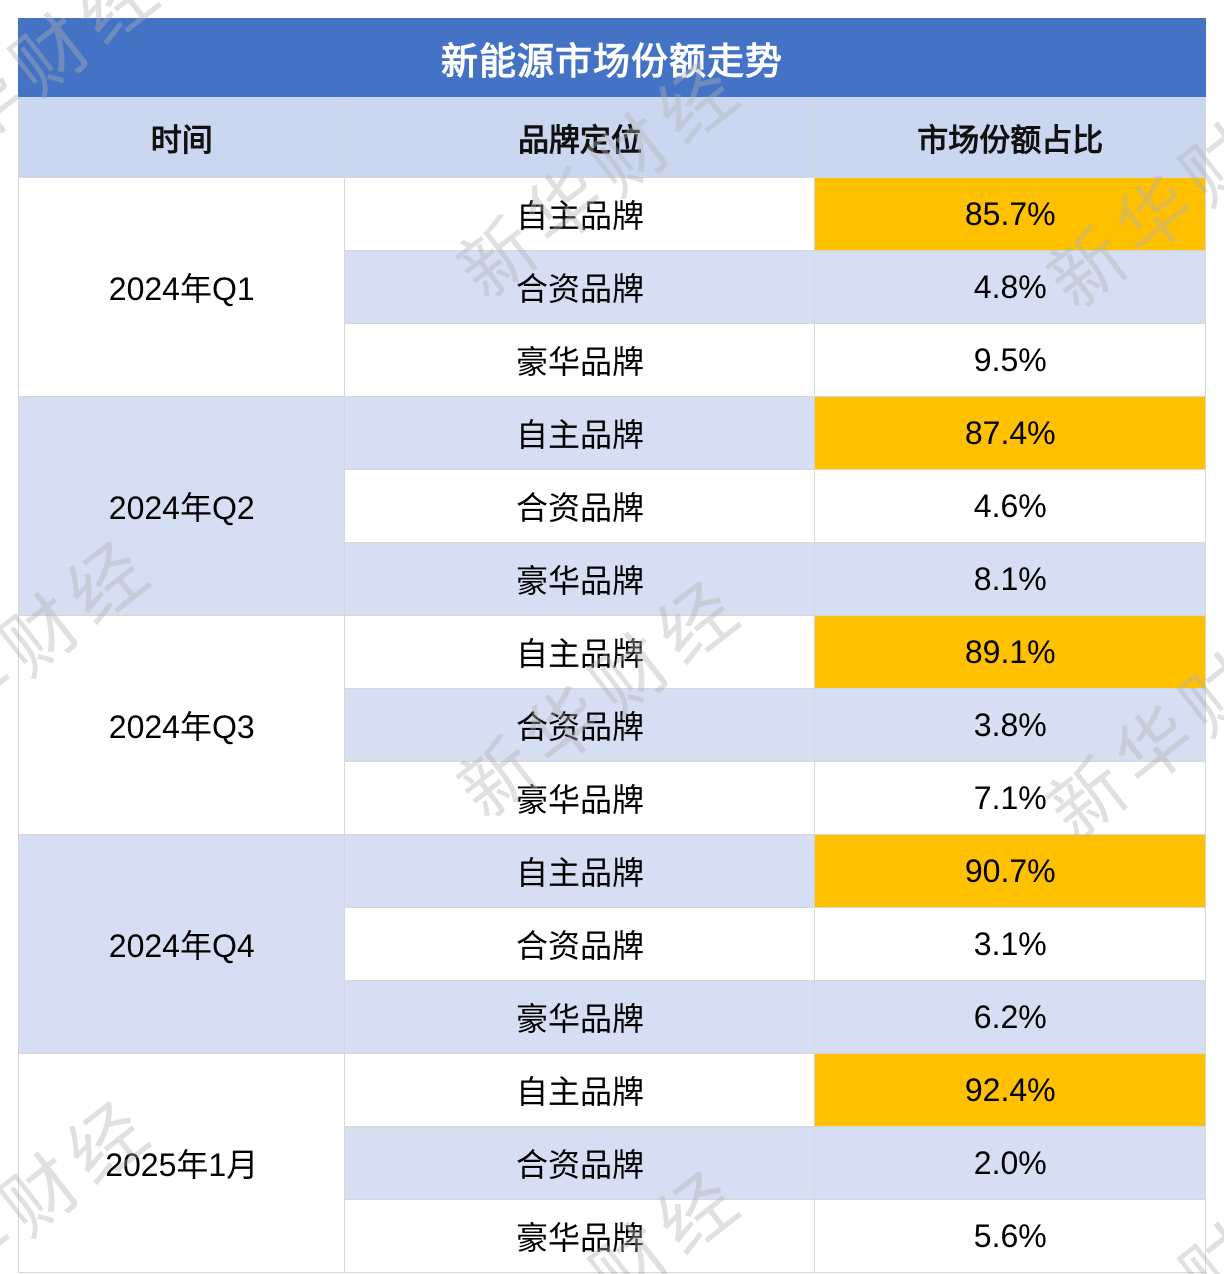 This screenshot has height=1274, width=1224. I want to click on share-cell: 2.0%, so click(1010, 1163).